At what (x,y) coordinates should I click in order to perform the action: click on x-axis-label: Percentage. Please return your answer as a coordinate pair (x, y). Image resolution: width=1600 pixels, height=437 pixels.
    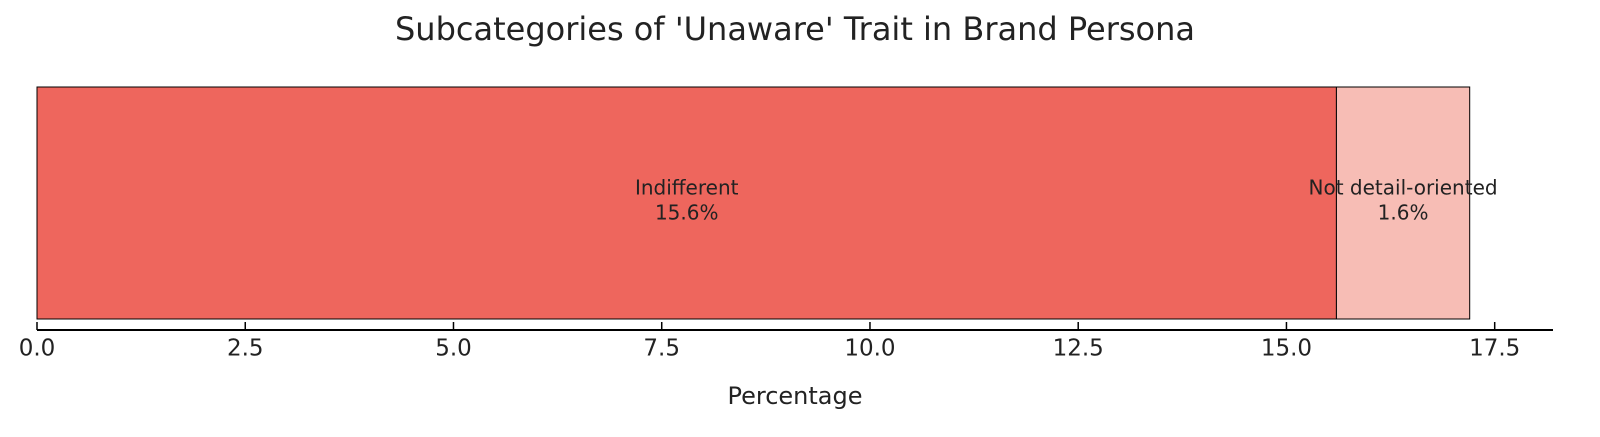
    Looking at the image, I should click on (794, 396).